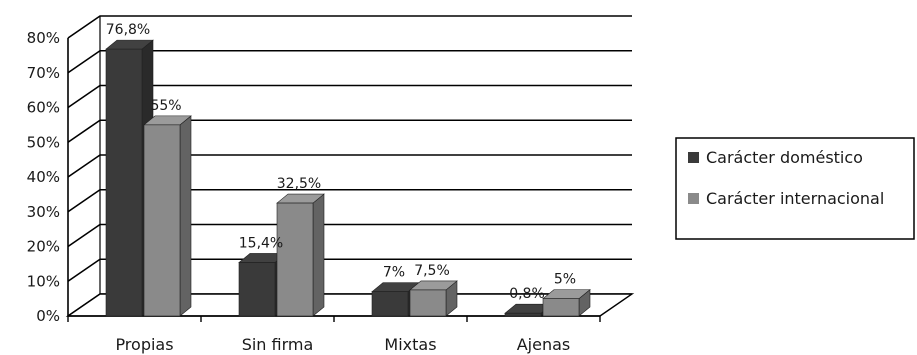 This screenshot has width=917, height=355. Describe the element at coordinates (165, 106) in the screenshot. I see `data-label: 55%` at that location.